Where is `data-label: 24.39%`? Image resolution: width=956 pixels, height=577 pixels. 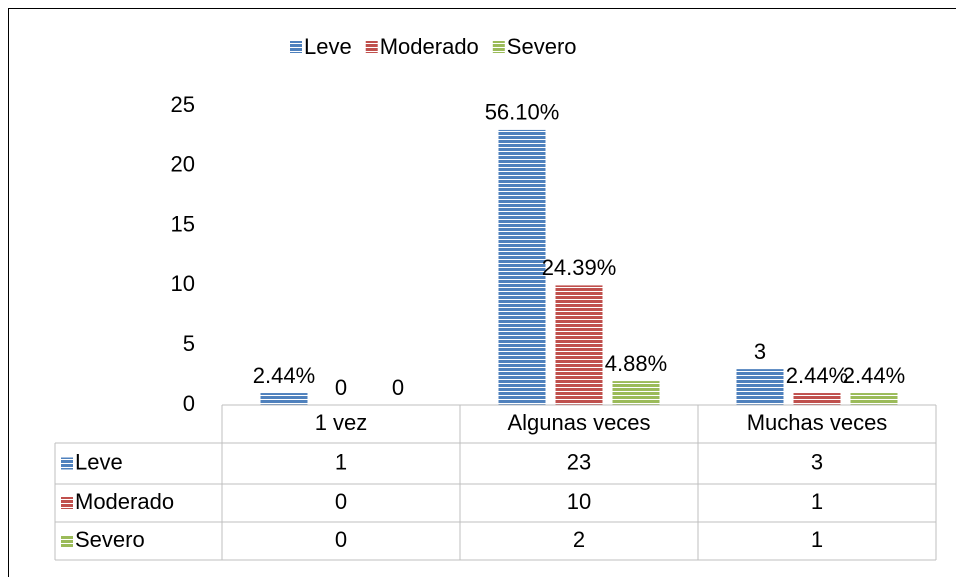
data-label: 24.39% is located at coordinates (579, 267).